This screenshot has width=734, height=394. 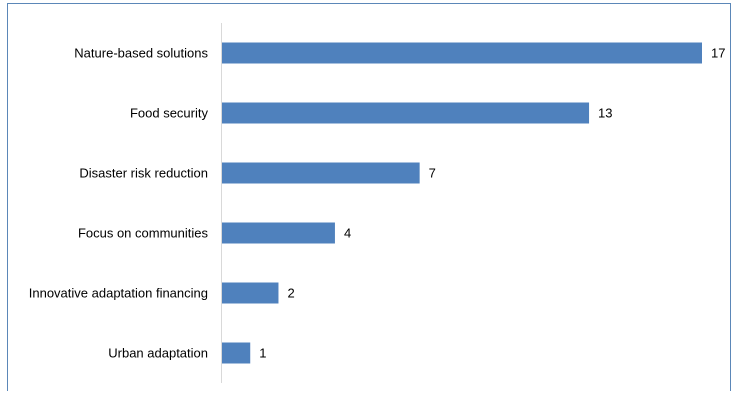 I want to click on data-label: 17, so click(x=718, y=53).